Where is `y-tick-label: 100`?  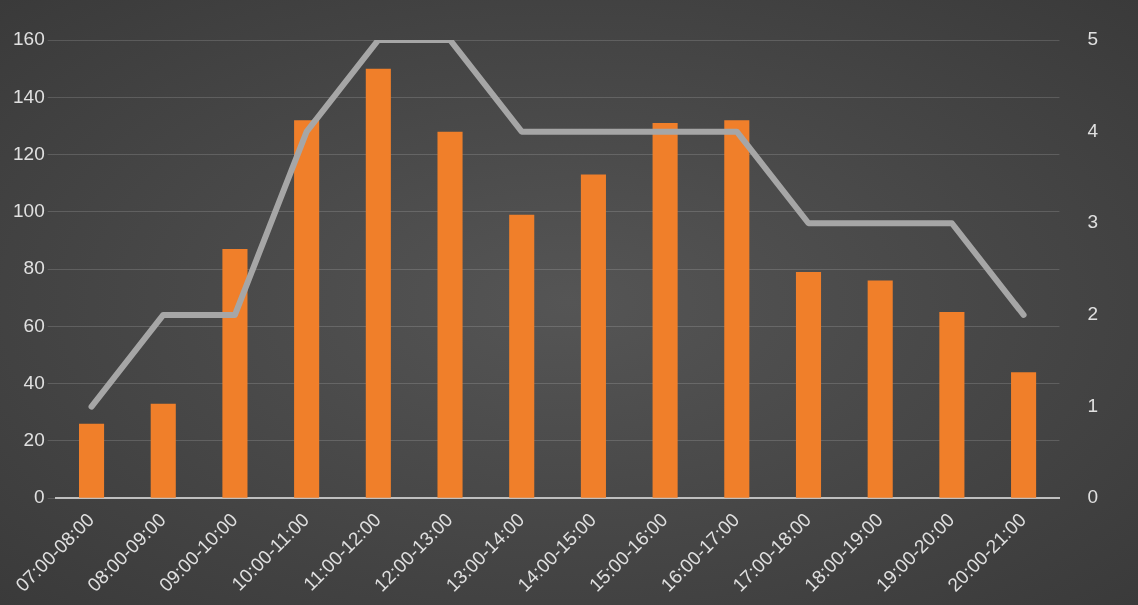 y-tick-label: 100 is located at coordinates (29, 211).